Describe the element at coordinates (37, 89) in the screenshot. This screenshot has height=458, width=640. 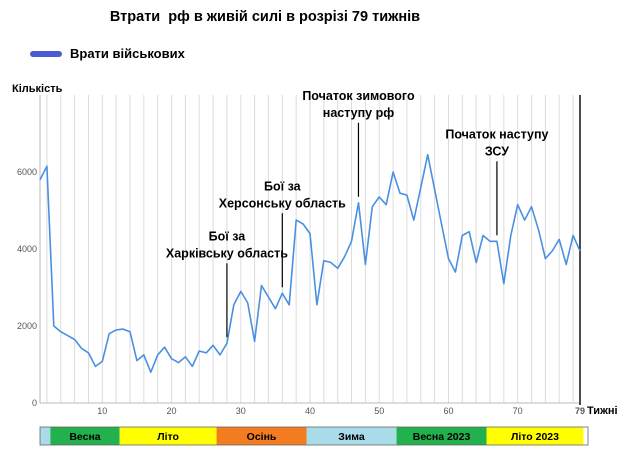
I see `y-axis-label: Кількість` at that location.